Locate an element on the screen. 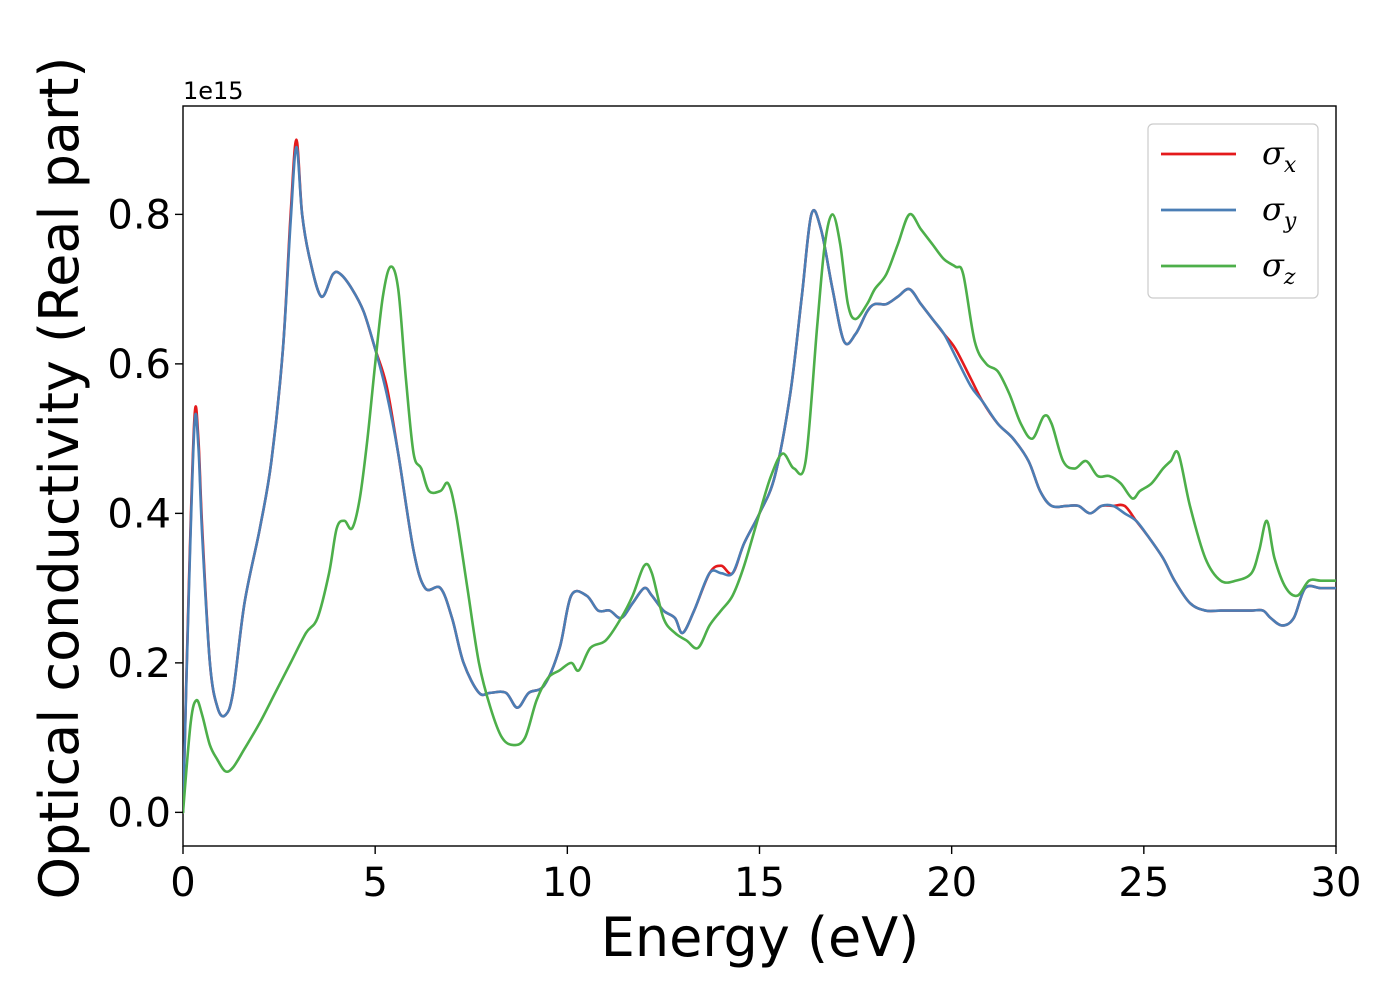  y-tick-label: 0.4 is located at coordinates (139, 514).